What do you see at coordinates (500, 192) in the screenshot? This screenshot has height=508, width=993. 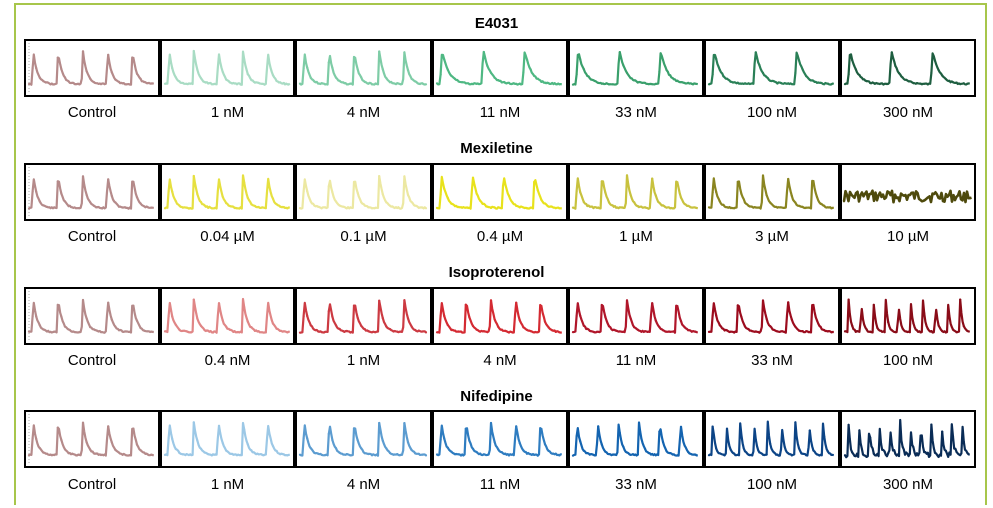 I see `trace-panel` at bounding box center [500, 192].